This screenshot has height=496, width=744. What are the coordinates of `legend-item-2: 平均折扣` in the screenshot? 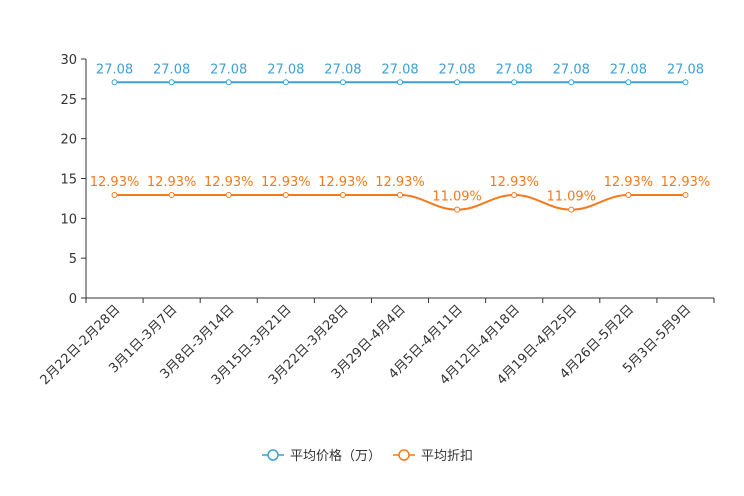 It's located at (433, 456).